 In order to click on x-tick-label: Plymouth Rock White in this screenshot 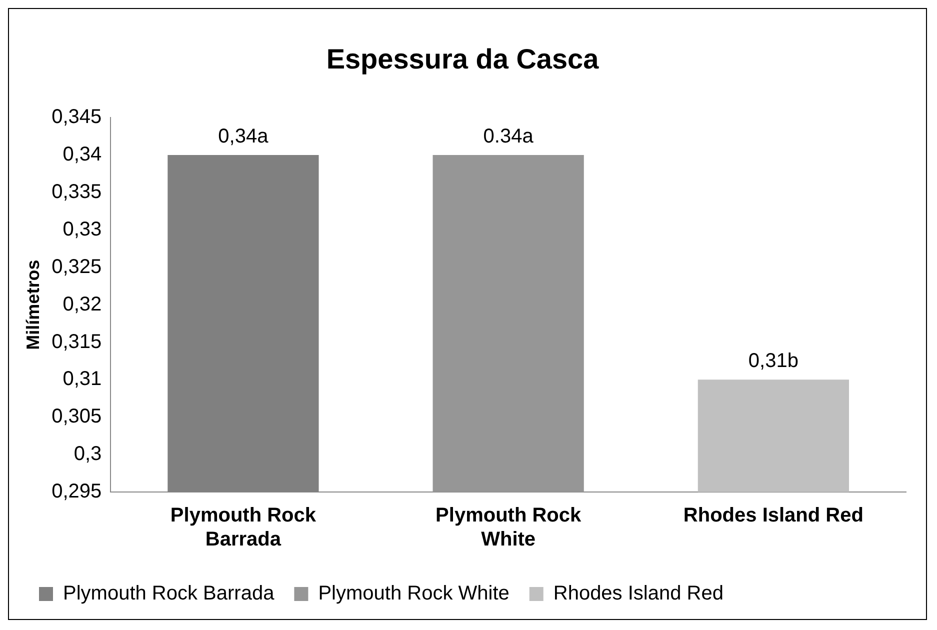, I will do `click(509, 527)`.